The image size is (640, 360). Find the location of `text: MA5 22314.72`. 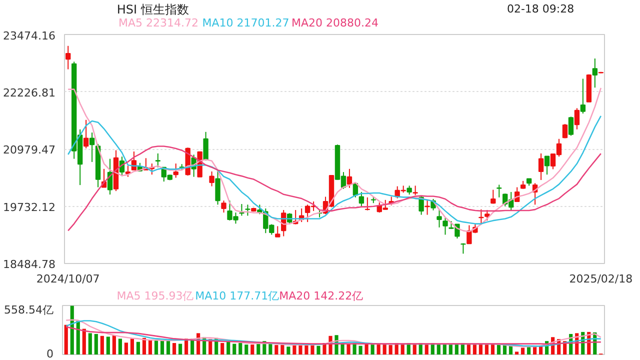

text: MA5 22314.72 is located at coordinates (158, 23).